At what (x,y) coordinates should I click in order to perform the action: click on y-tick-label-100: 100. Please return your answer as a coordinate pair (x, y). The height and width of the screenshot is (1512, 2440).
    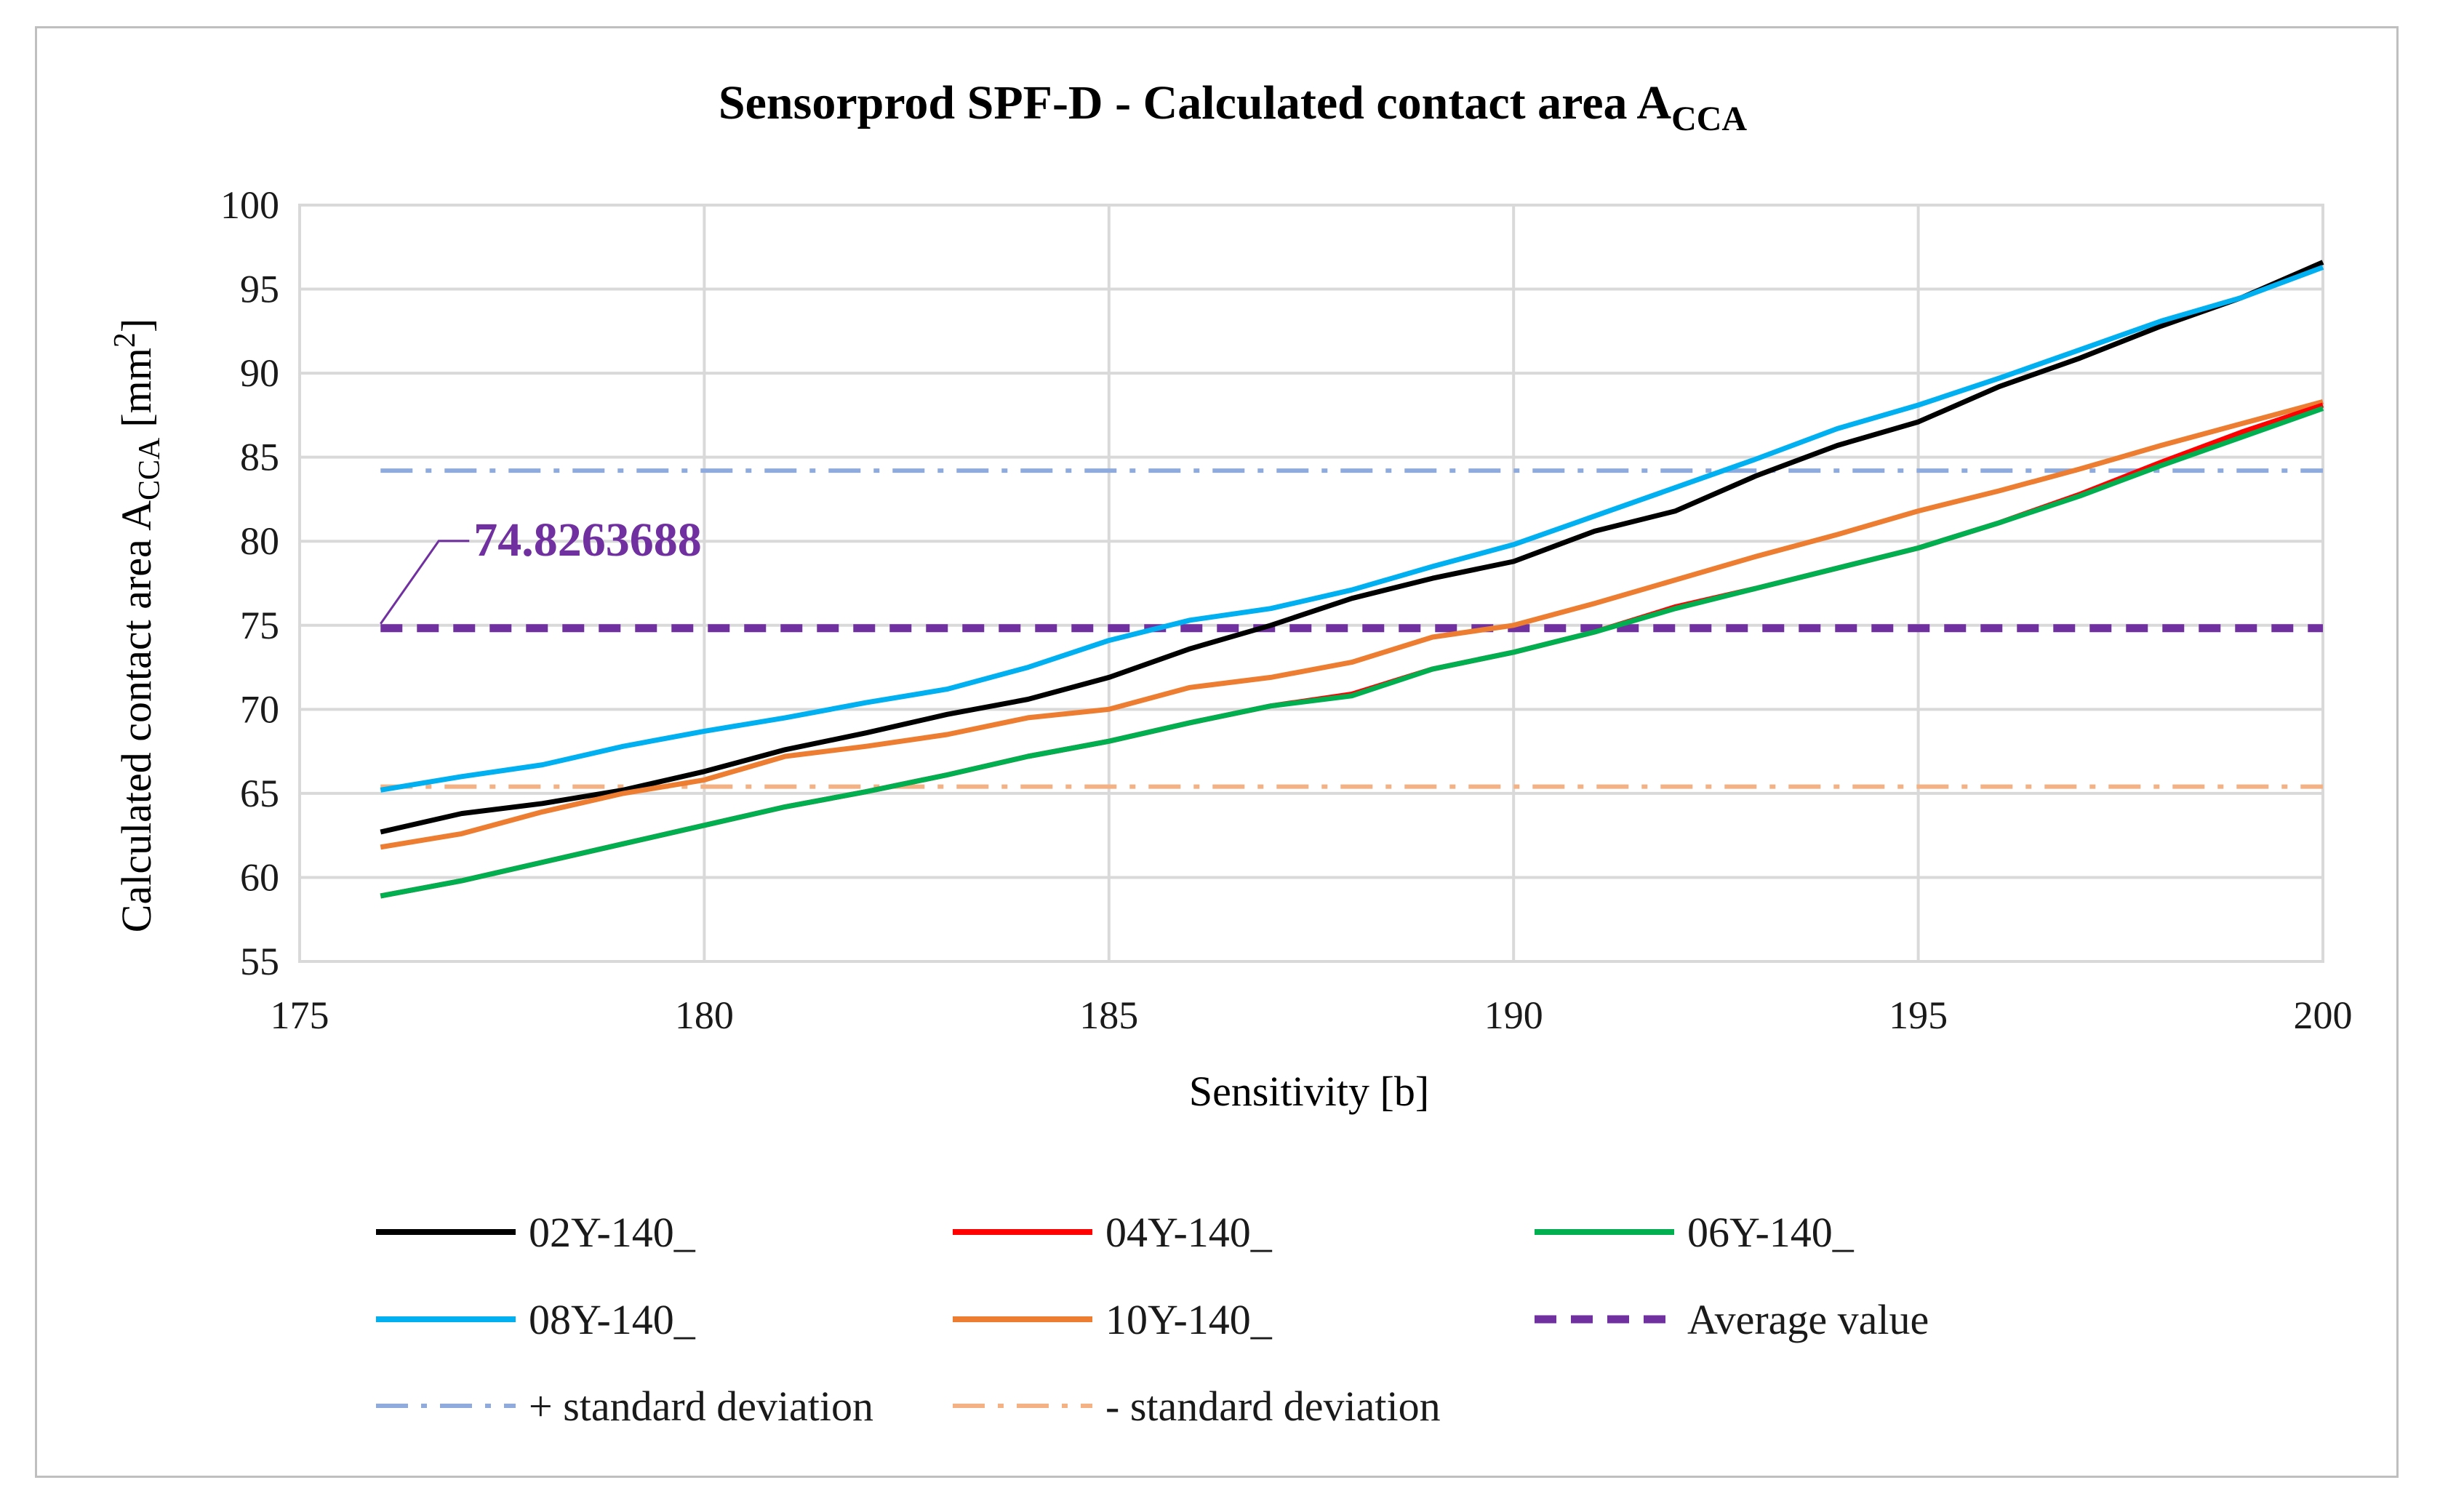
    Looking at the image, I should click on (249, 205).